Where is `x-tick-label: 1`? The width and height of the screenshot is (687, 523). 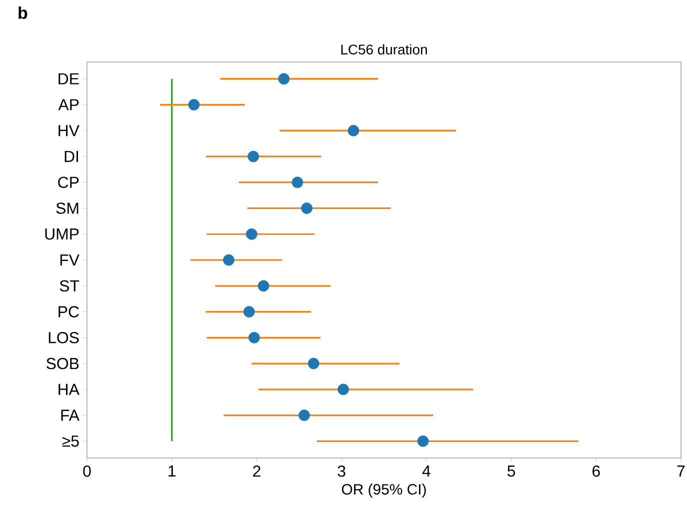
x-tick-label: 1 is located at coordinates (172, 471).